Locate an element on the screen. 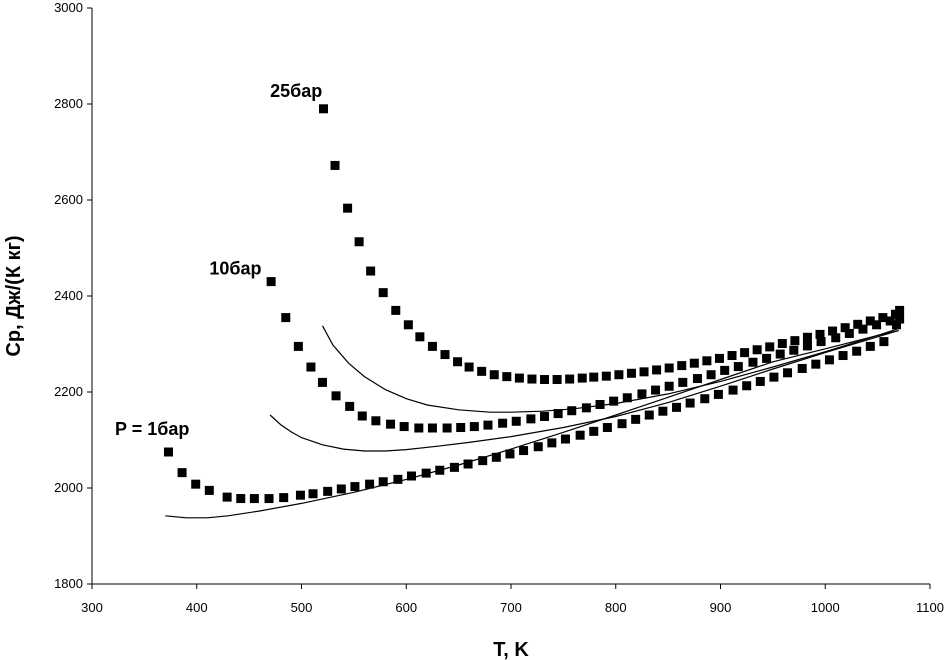 The width and height of the screenshot is (945, 660). x-tick-label: 500 is located at coordinates (302, 607).